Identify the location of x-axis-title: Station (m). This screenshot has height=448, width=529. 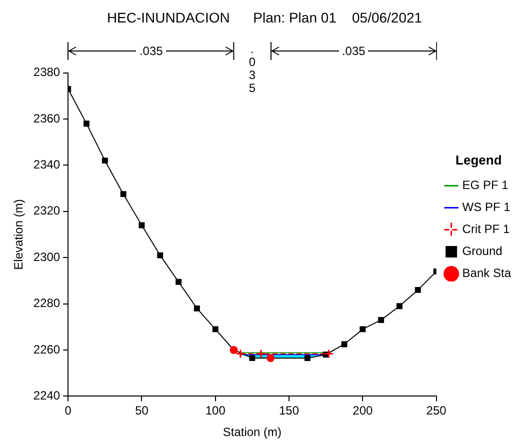
(252, 432).